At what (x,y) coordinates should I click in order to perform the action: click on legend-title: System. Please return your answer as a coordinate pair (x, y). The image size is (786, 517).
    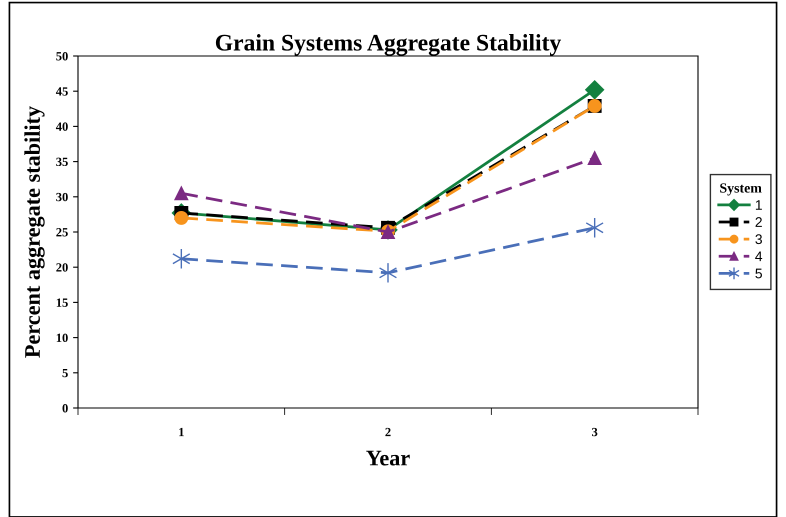
    Looking at the image, I should click on (741, 189).